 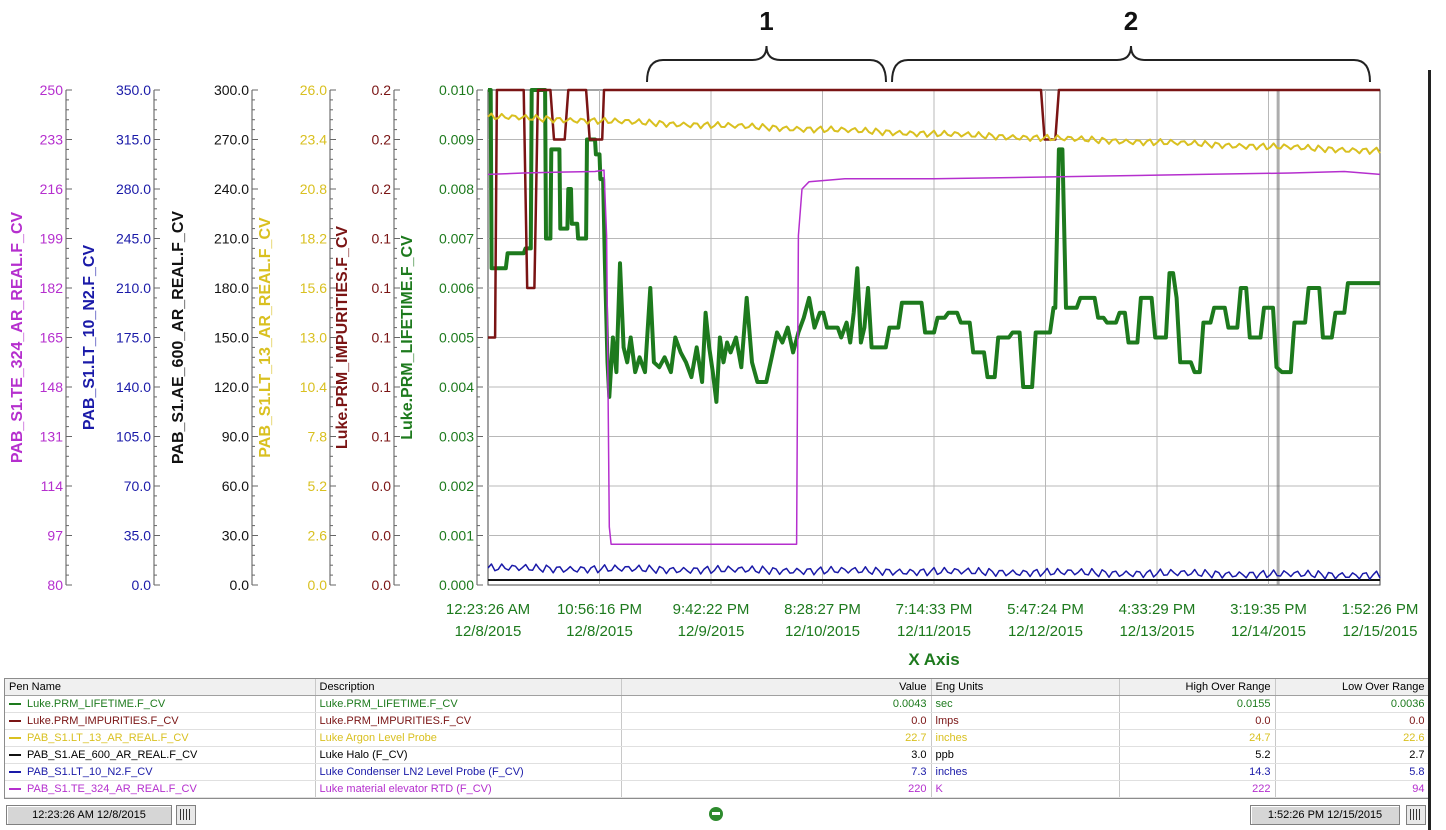 What do you see at coordinates (133, 387) in the screenshot?
I see `y-tick-label: 140.0` at bounding box center [133, 387].